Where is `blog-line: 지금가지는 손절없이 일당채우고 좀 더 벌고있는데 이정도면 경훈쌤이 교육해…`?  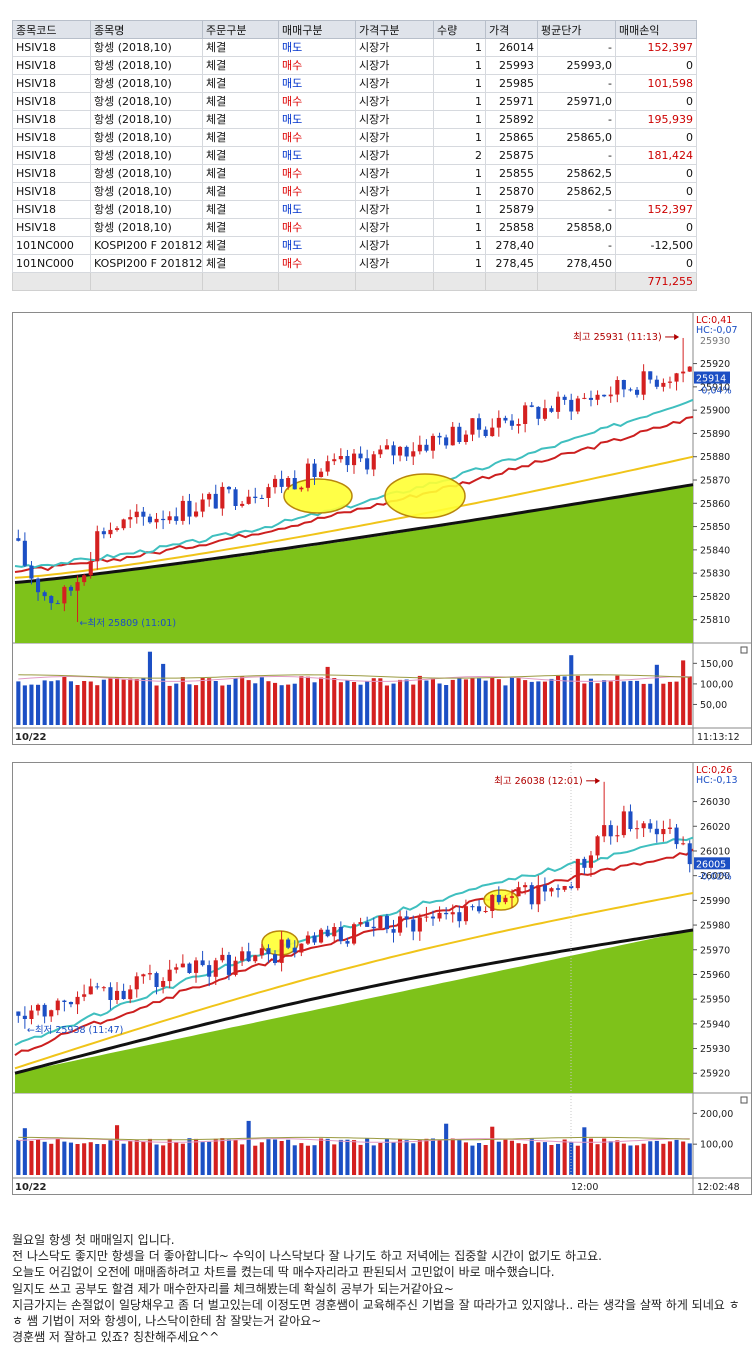
blog-line: 지금가지는 손절없이 일당채우고 좀 더 벌고있는데 이정도면 경훈쌤이 교육해… is located at coordinates (376, 1313).